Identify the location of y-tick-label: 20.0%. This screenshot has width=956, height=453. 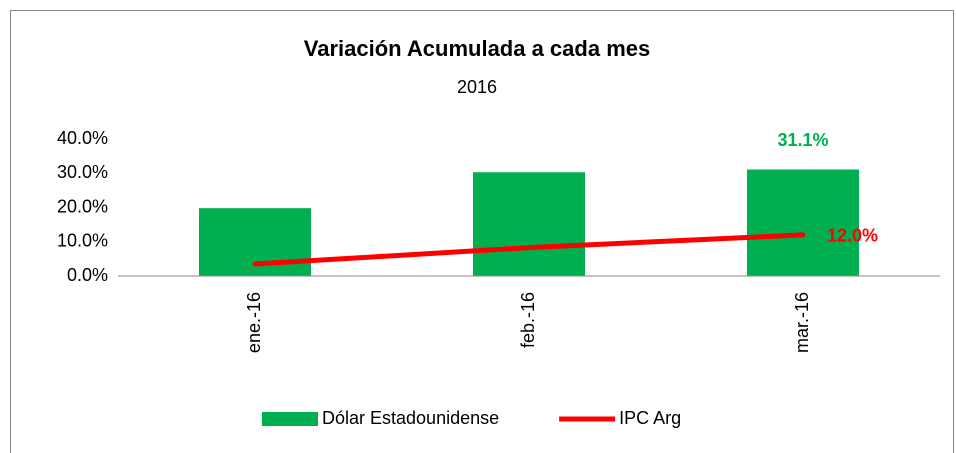
(82, 206).